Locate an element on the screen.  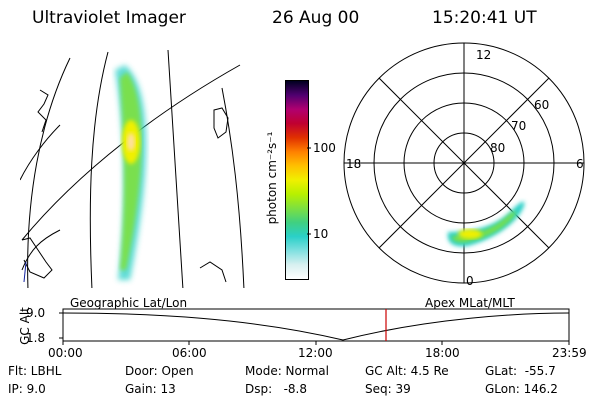
status-gc-alt: GC Alt: 4.5 Re is located at coordinates (407, 371).